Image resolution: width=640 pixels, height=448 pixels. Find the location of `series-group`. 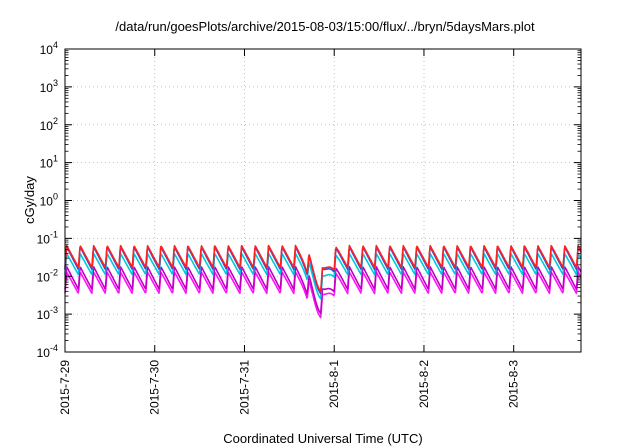

series-group is located at coordinates (323, 281).